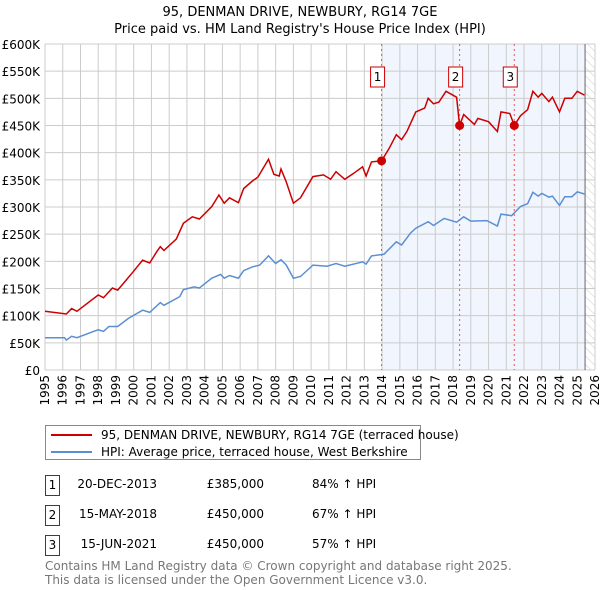 This screenshot has height=590, width=600. Describe the element at coordinates (22, 262) in the screenshot. I see `y-tick-label: £200K` at that location.